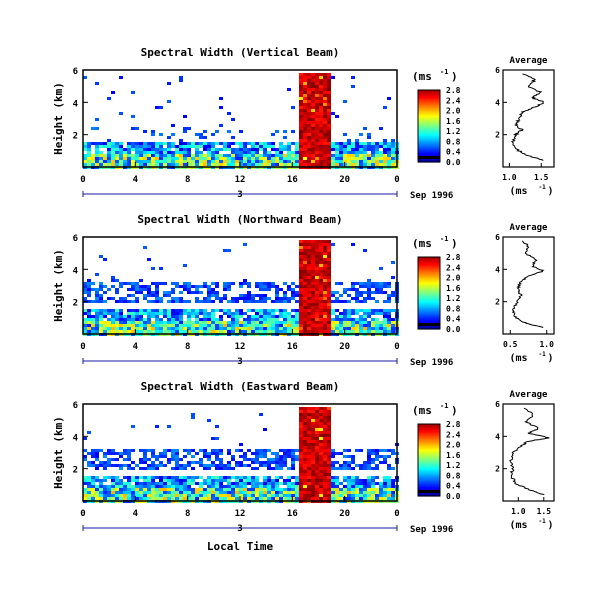  I want to click on x-tick-label: 20, so click(344, 514).